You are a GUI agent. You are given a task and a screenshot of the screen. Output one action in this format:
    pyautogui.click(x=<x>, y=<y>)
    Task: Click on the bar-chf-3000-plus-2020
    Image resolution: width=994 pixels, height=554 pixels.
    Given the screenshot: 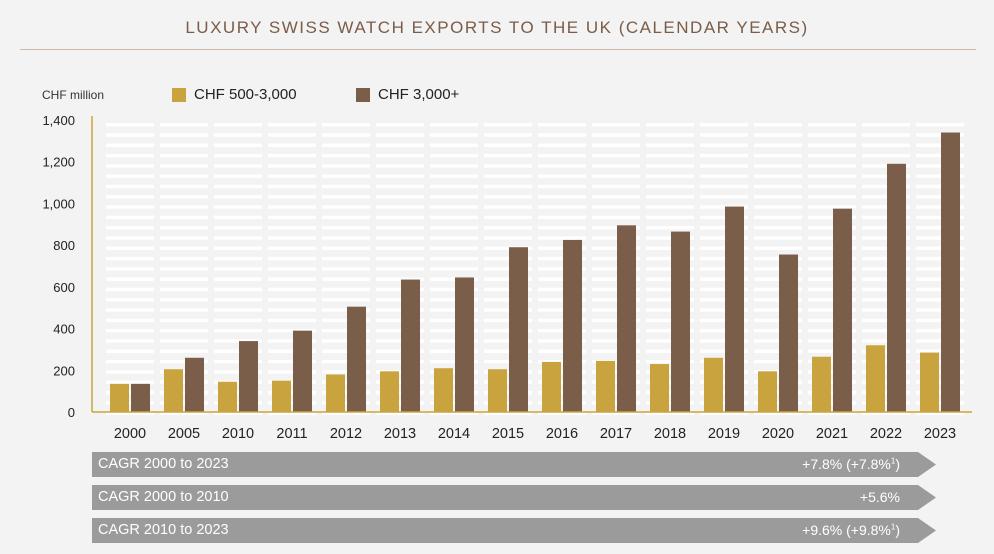 What is the action you would take?
    pyautogui.click(x=788, y=333)
    